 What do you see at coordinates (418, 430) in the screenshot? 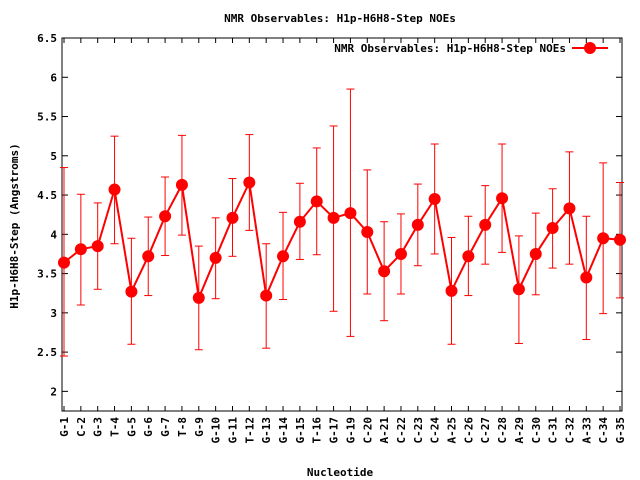
I see `x-tick-label: C-23` at bounding box center [418, 430].